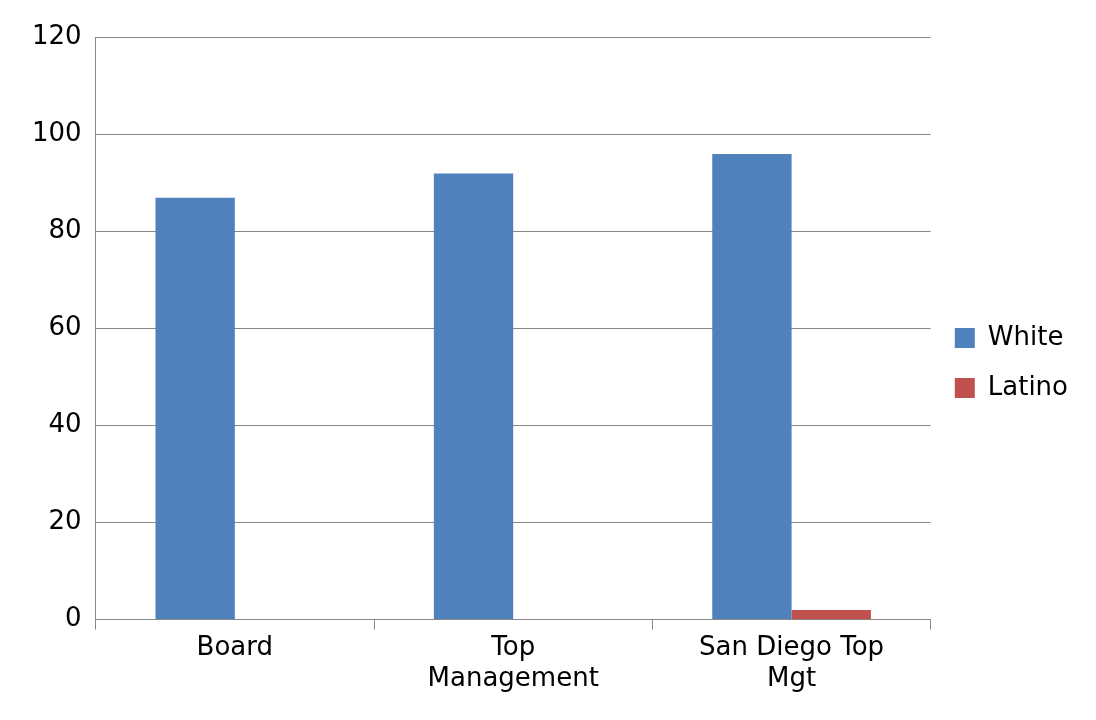  I want to click on x-tick-label: Top Management, so click(513, 661).